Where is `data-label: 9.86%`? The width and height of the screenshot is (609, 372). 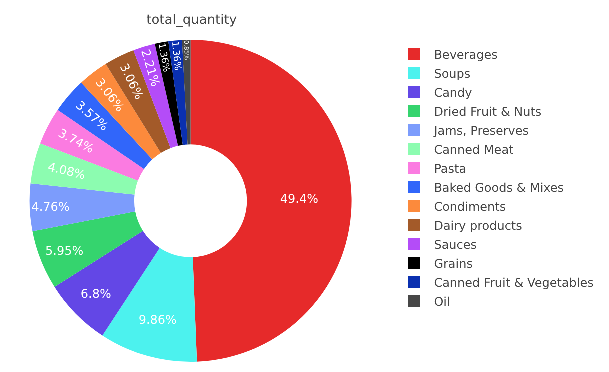 data-label: 9.86% is located at coordinates (157, 319).